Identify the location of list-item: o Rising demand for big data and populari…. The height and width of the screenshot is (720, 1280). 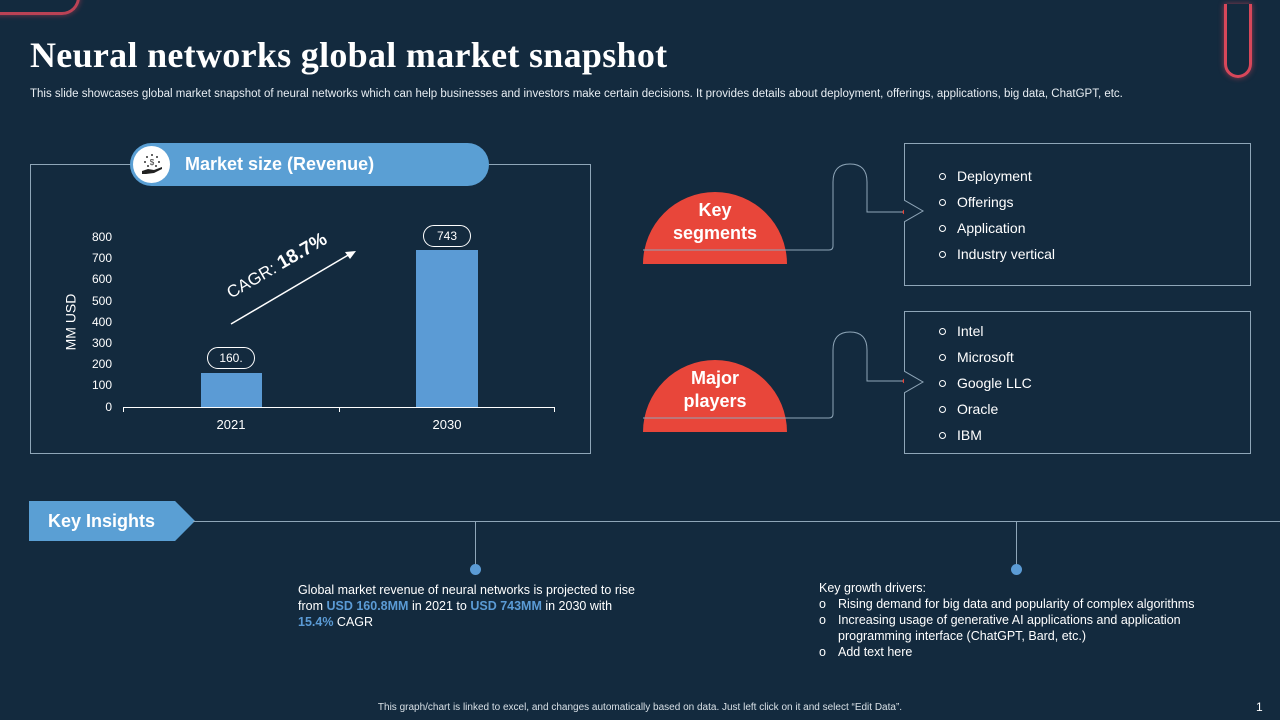
(1007, 604).